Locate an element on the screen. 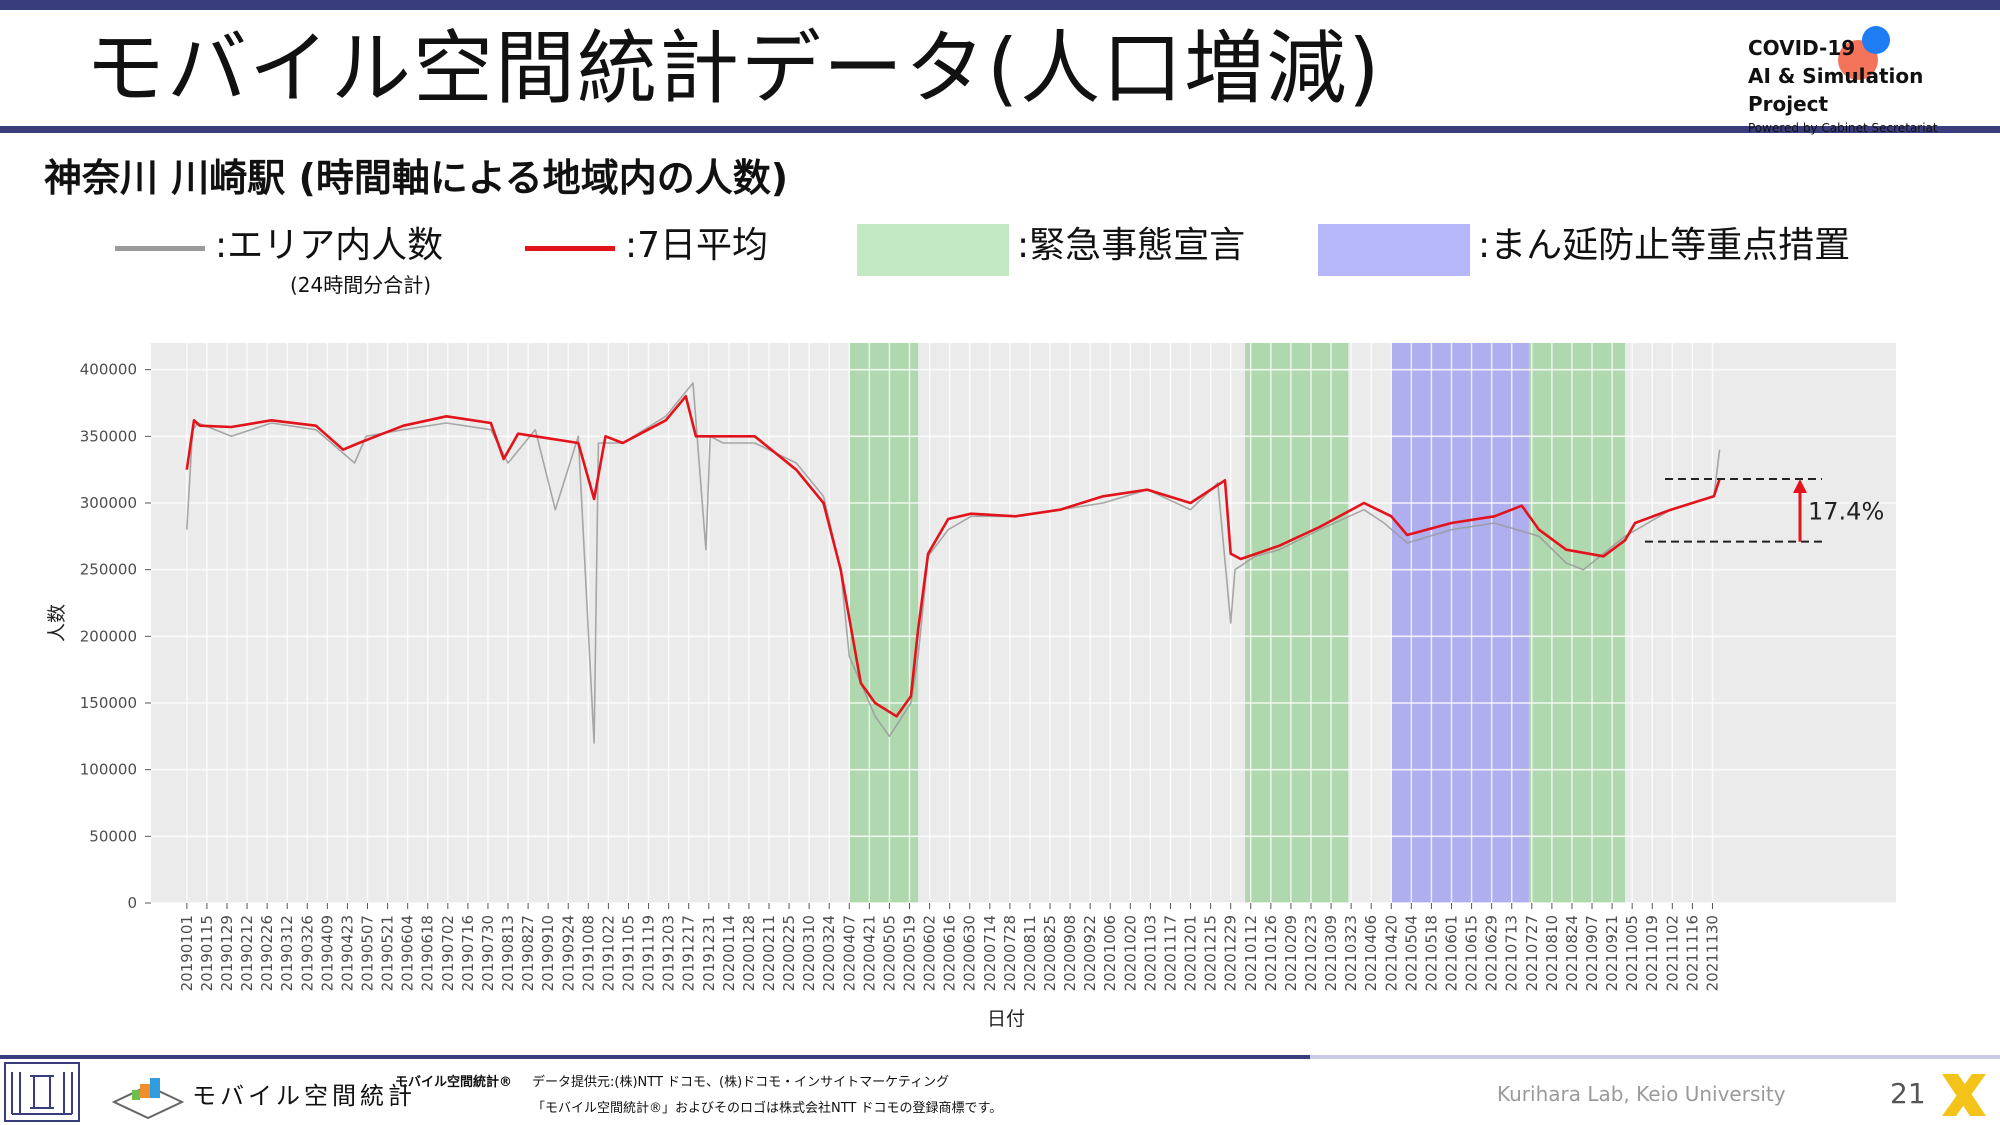  mobile-stats-logo-icon is located at coordinates (148, 1099).